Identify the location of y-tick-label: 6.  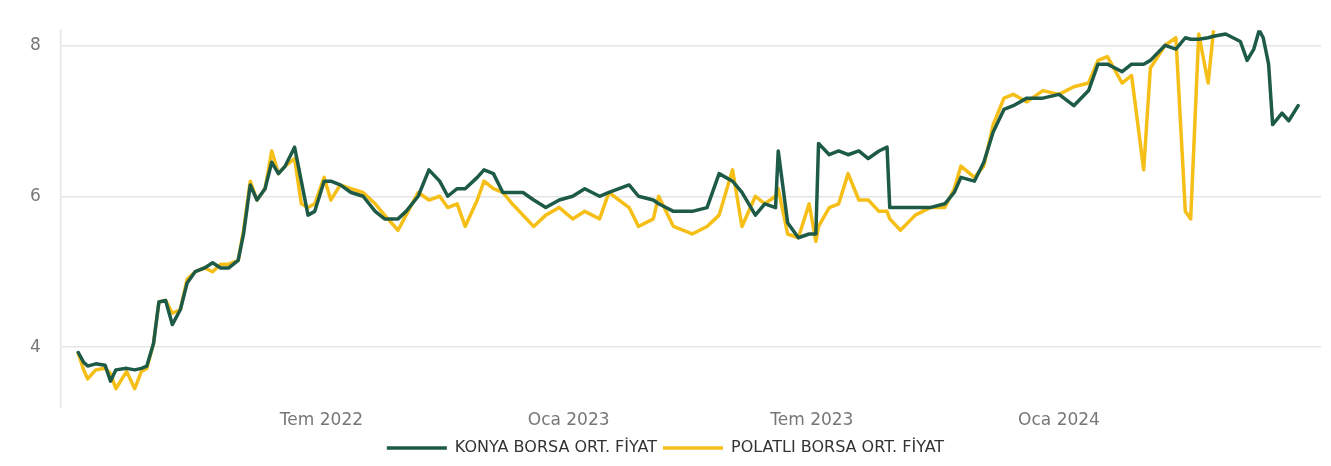
(35, 194).